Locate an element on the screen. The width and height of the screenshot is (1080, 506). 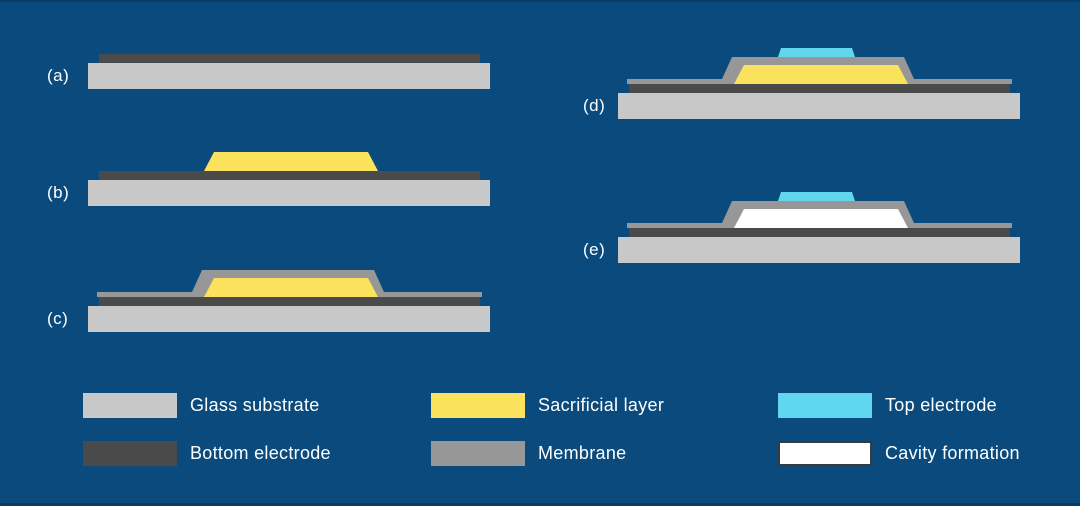
step-a-diagram is located at coordinates (289, 71).